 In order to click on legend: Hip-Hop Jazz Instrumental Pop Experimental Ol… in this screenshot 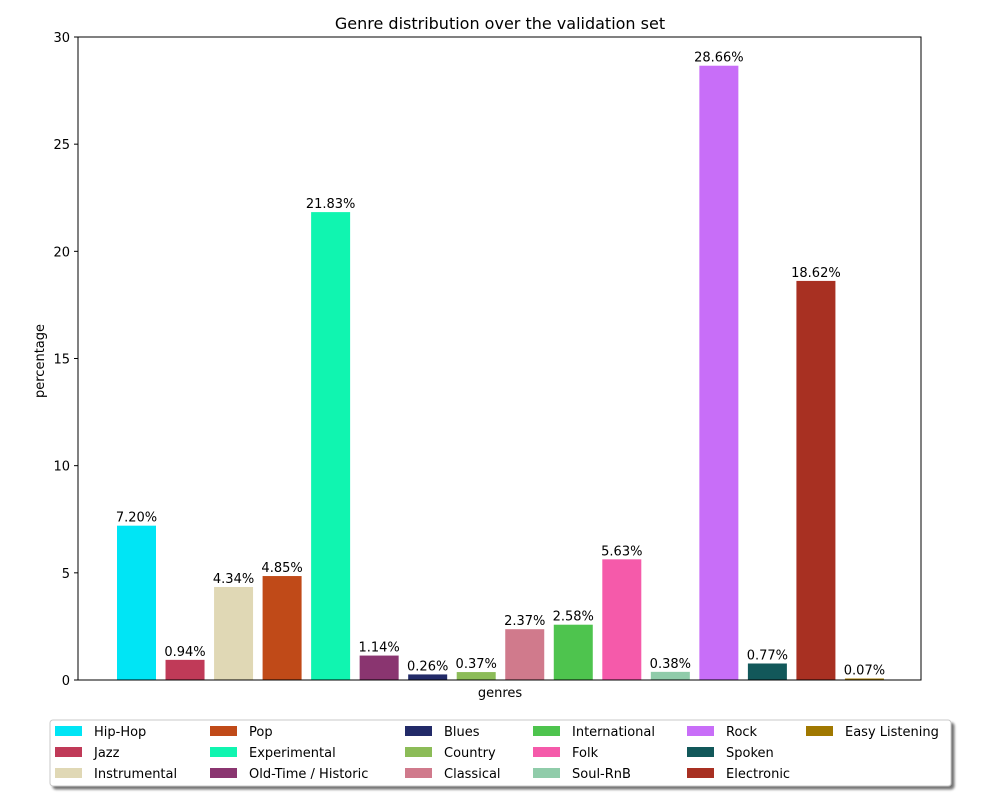, I will do `click(500, 753)`.